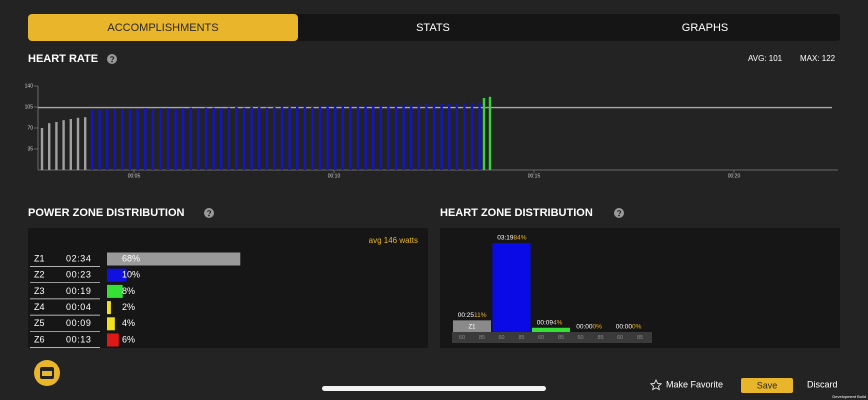  What do you see at coordinates (393, 240) in the screenshot?
I see `avg-watts: avg 146 watts` at bounding box center [393, 240].